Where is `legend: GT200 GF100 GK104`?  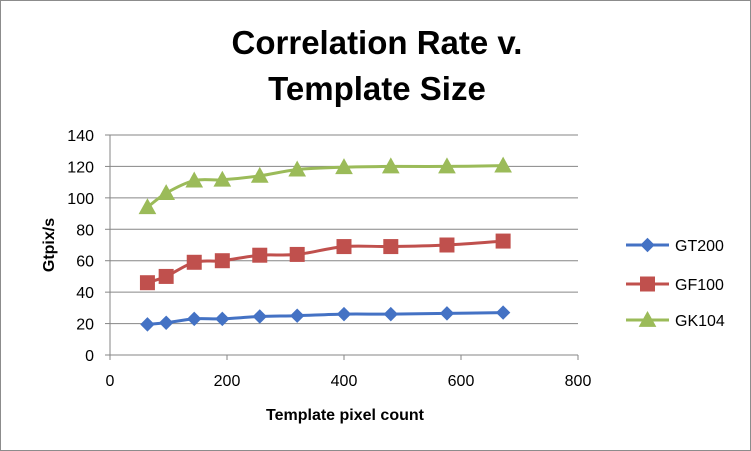
legend: GT200 GF100 GK104 is located at coordinates (675, 283).